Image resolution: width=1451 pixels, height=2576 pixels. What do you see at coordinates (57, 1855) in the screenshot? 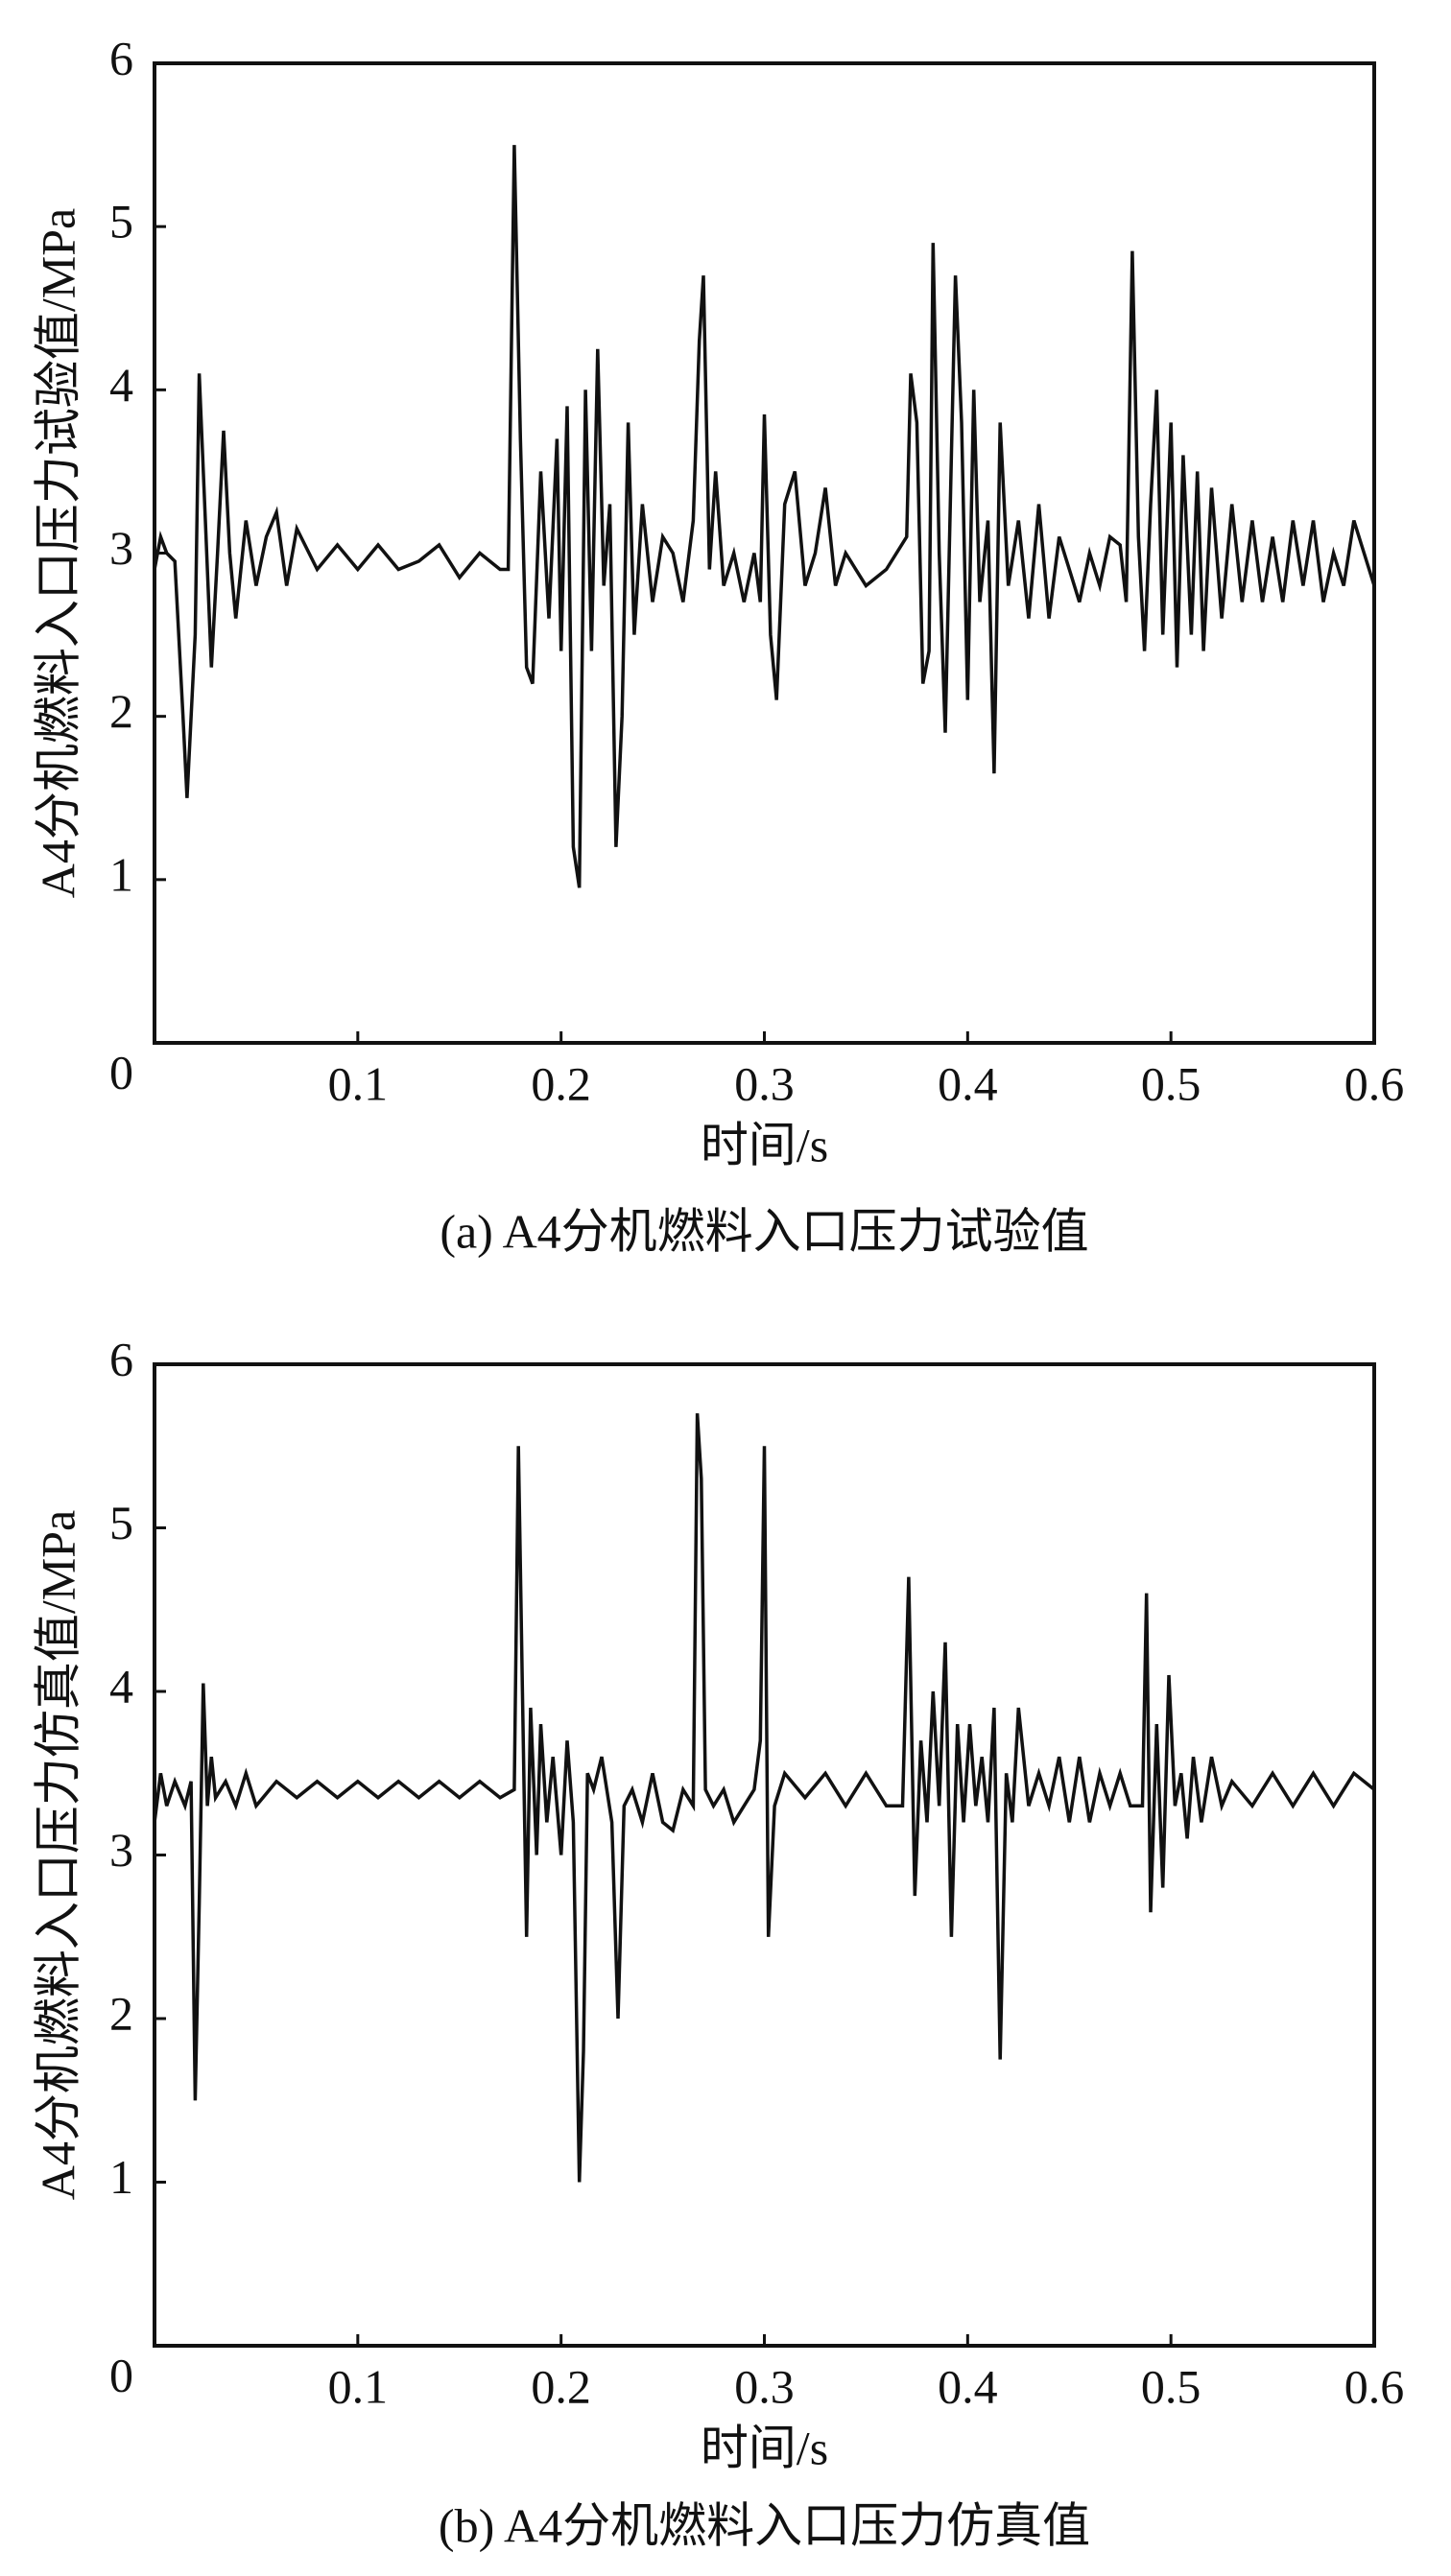
I see `y-axis-label: A4分机燃料入口压力仿真值/MPa` at bounding box center [57, 1855].